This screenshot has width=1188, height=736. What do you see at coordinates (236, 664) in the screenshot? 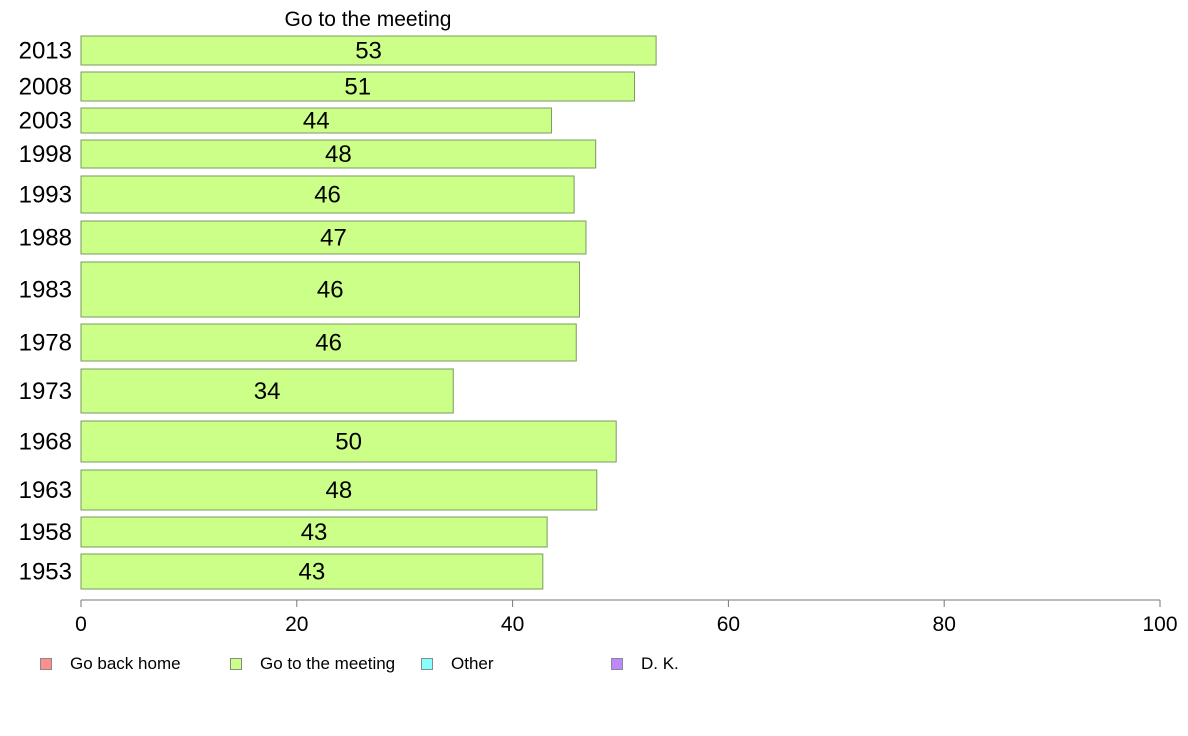
I see `legend-swatch-go-to-the-meeting` at bounding box center [236, 664].